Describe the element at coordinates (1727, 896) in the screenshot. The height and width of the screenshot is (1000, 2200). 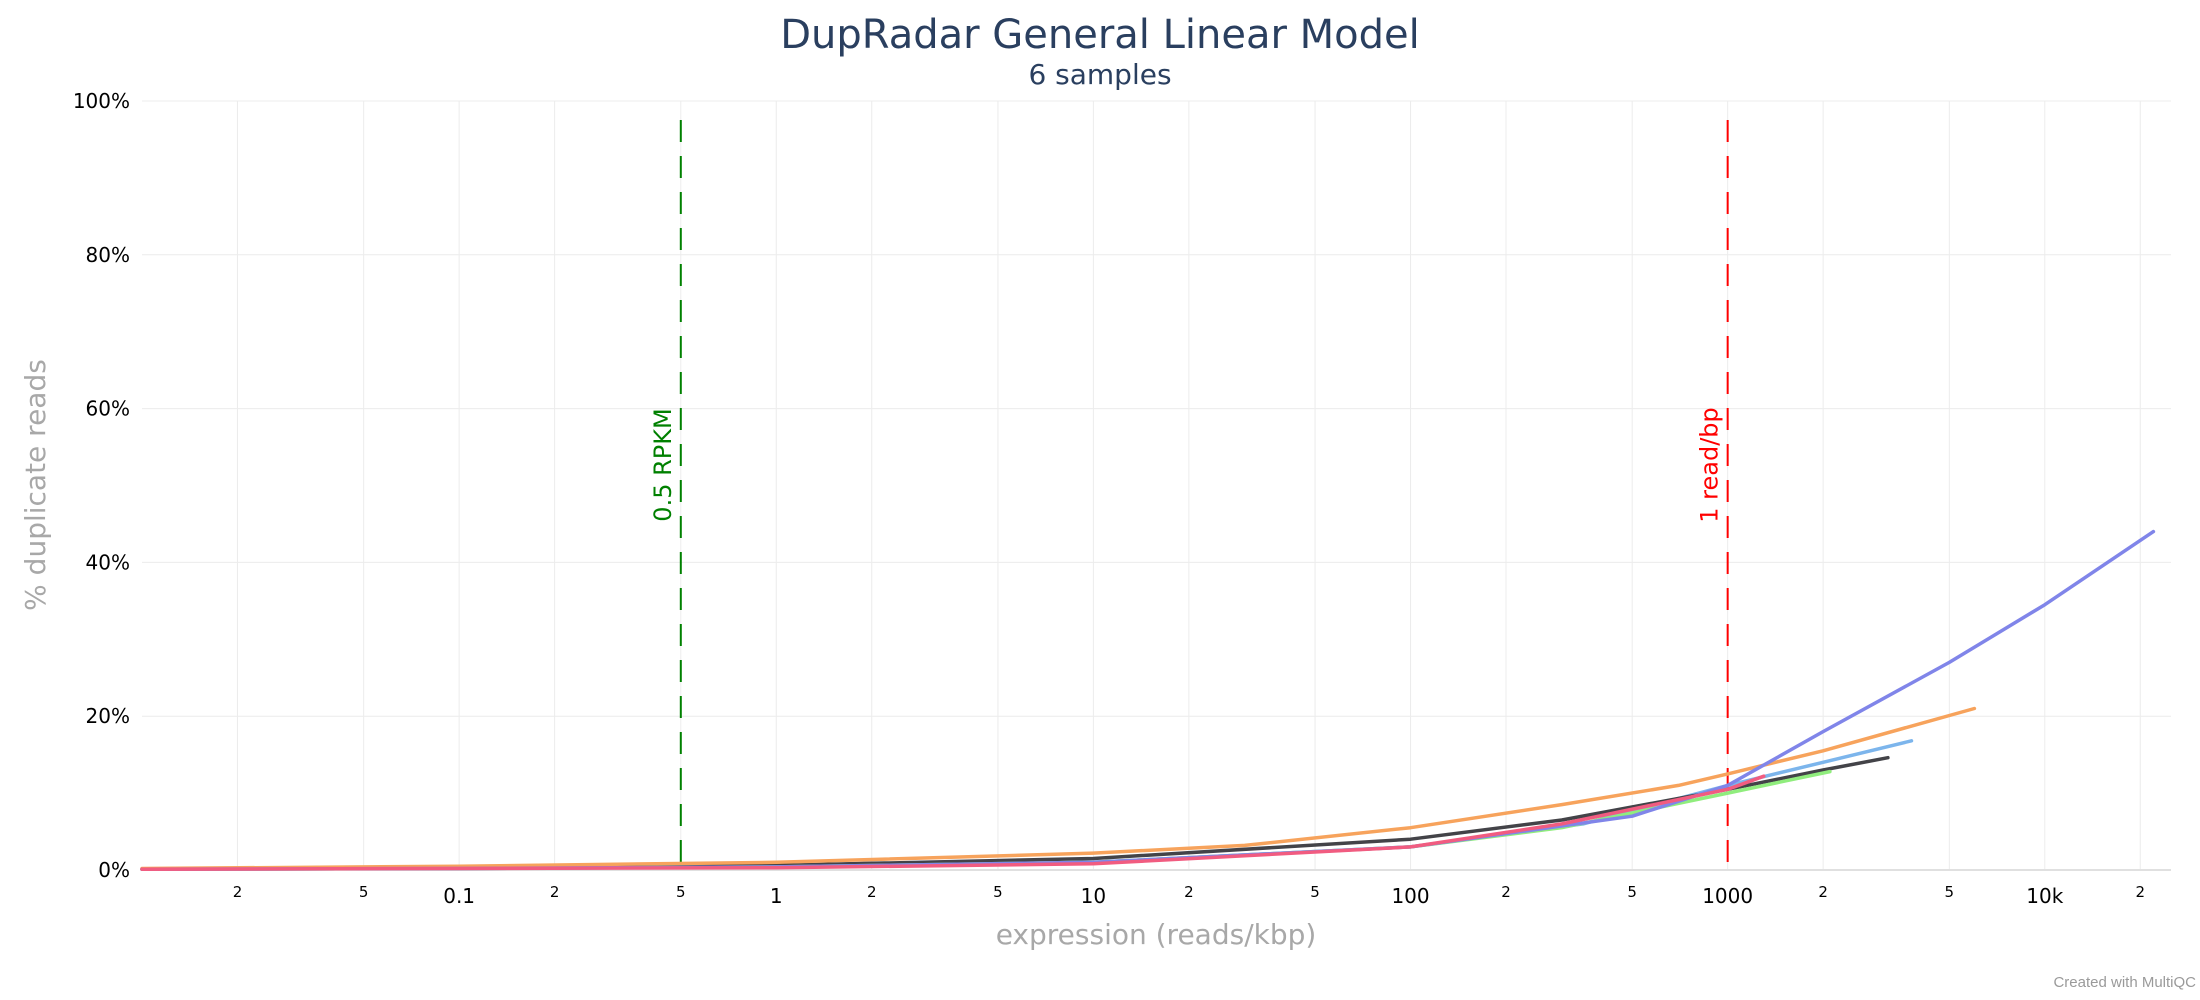
I see `x-tick-label: 1000` at that location.